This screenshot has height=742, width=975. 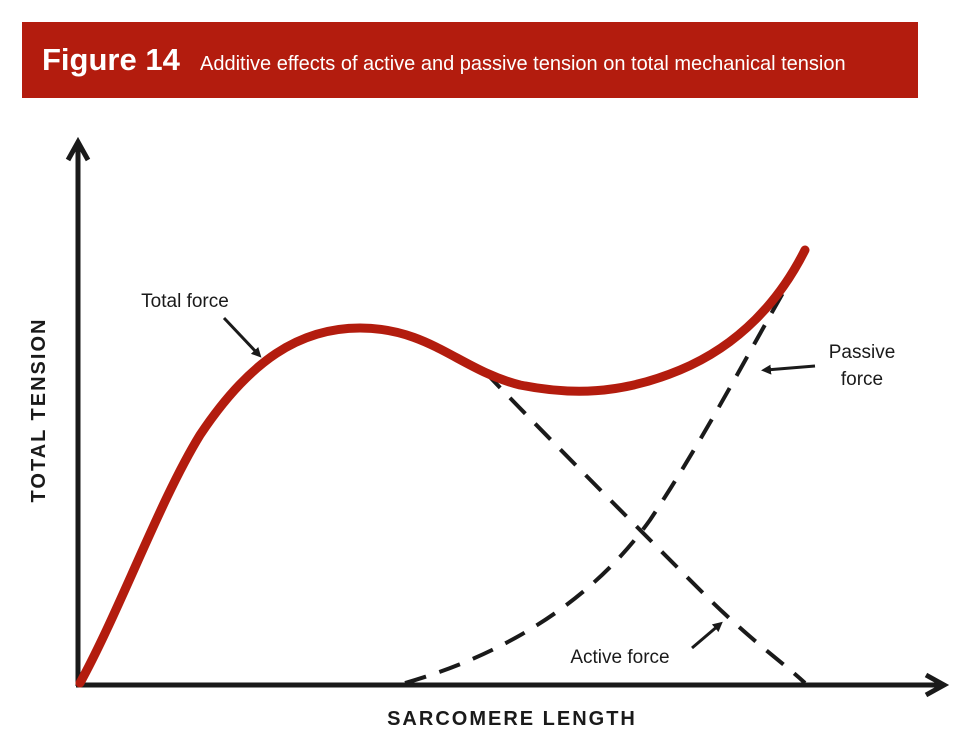 What do you see at coordinates (185, 301) in the screenshot?
I see `total-label: Total force` at bounding box center [185, 301].